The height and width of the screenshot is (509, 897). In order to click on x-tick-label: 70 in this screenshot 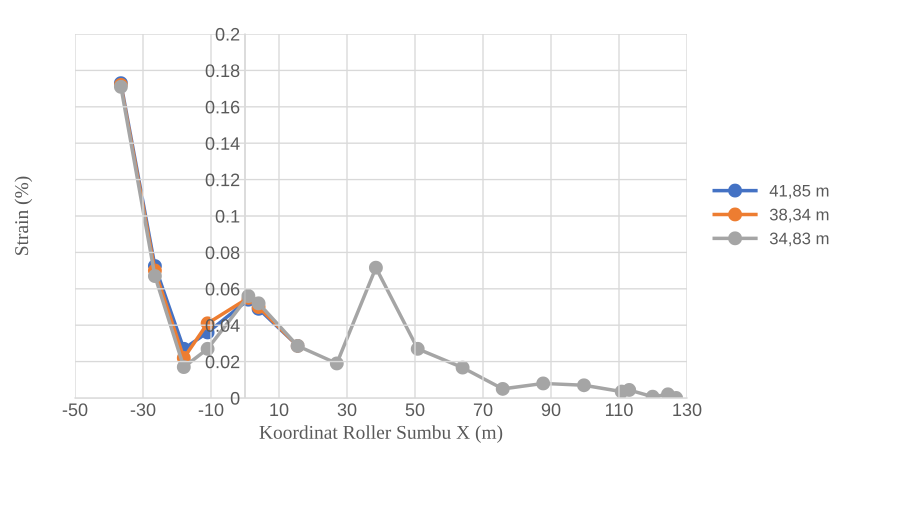, I will do `click(483, 409)`.